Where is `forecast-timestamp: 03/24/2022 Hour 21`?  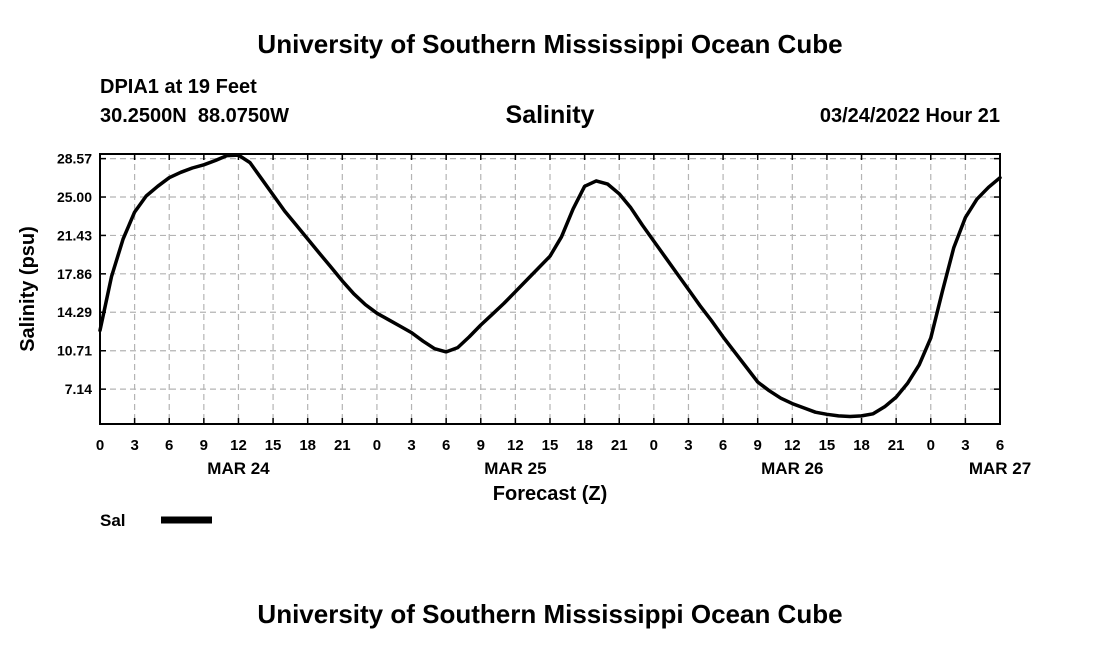
forecast-timestamp: 03/24/2022 Hour 21 is located at coordinates (909, 116).